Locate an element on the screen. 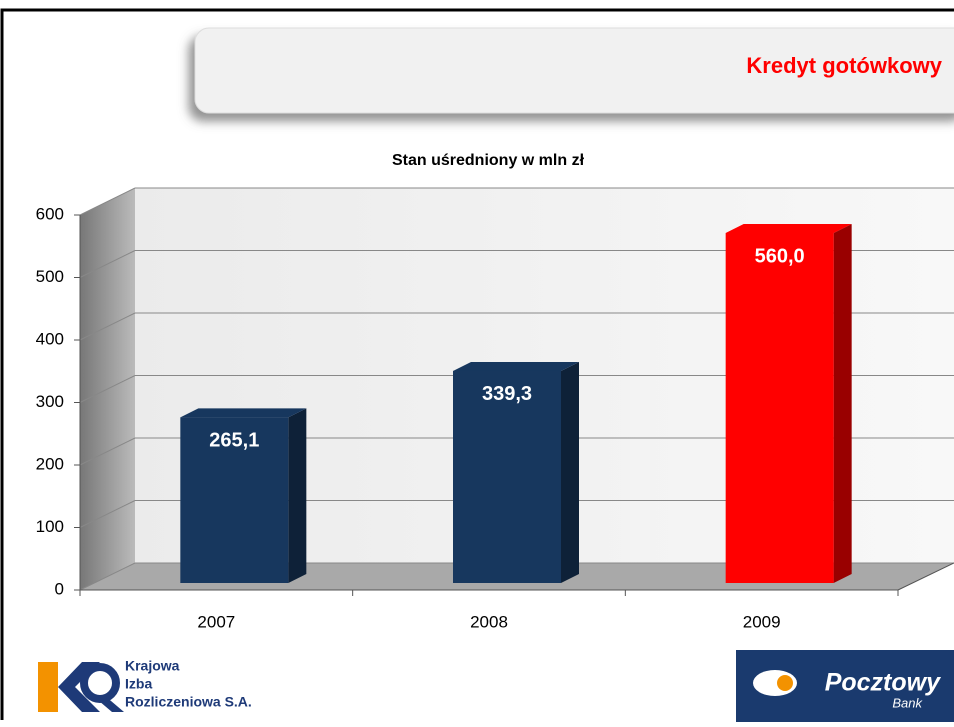  kir-logo: Krajowa Izba Rozliczeniowa S.A. is located at coordinates (145, 685).